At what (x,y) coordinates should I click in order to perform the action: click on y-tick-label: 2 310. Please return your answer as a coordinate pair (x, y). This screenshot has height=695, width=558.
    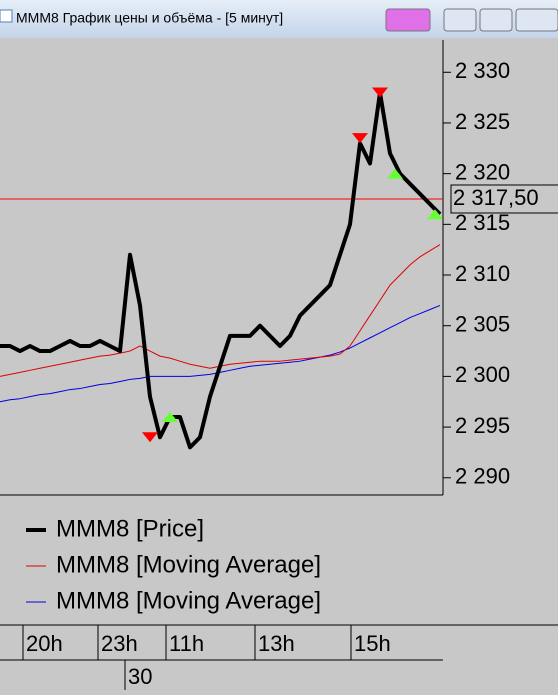
    Looking at the image, I should click on (482, 273).